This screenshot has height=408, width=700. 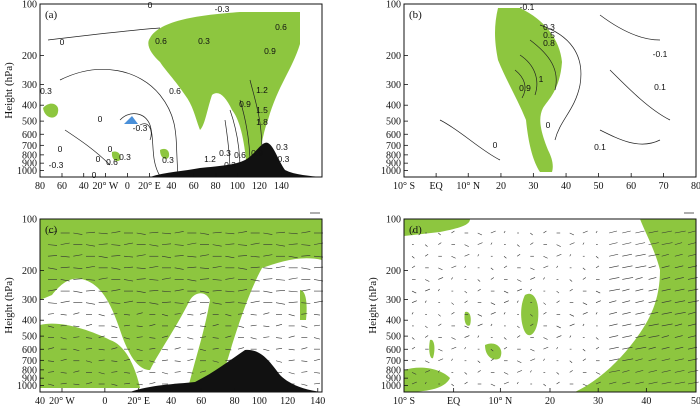 I want to click on x-tick-label: 20, so click(x=550, y=401).